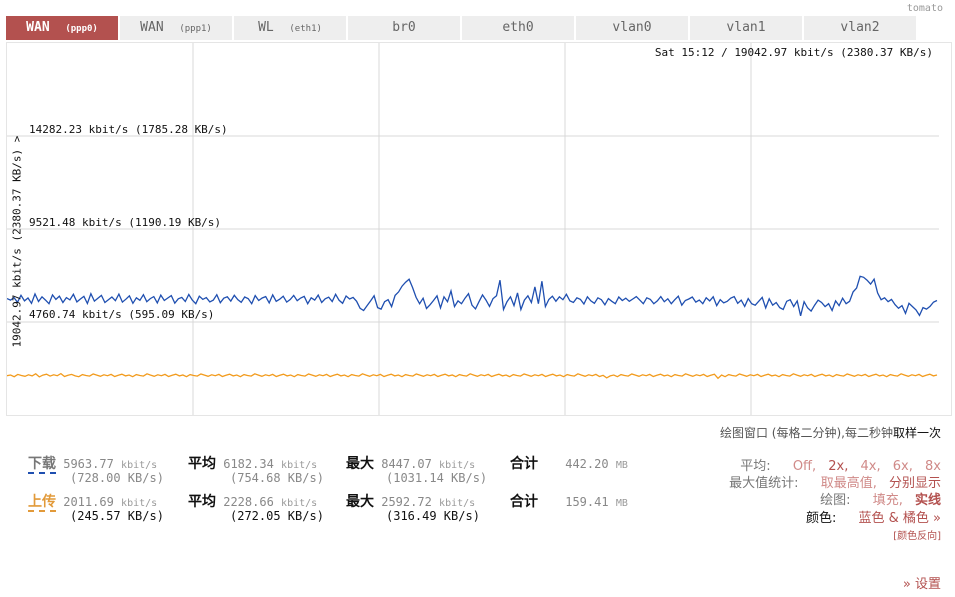 The height and width of the screenshot is (597, 955). I want to click on download-current-sub: (728.00 KB/s), so click(117, 478).